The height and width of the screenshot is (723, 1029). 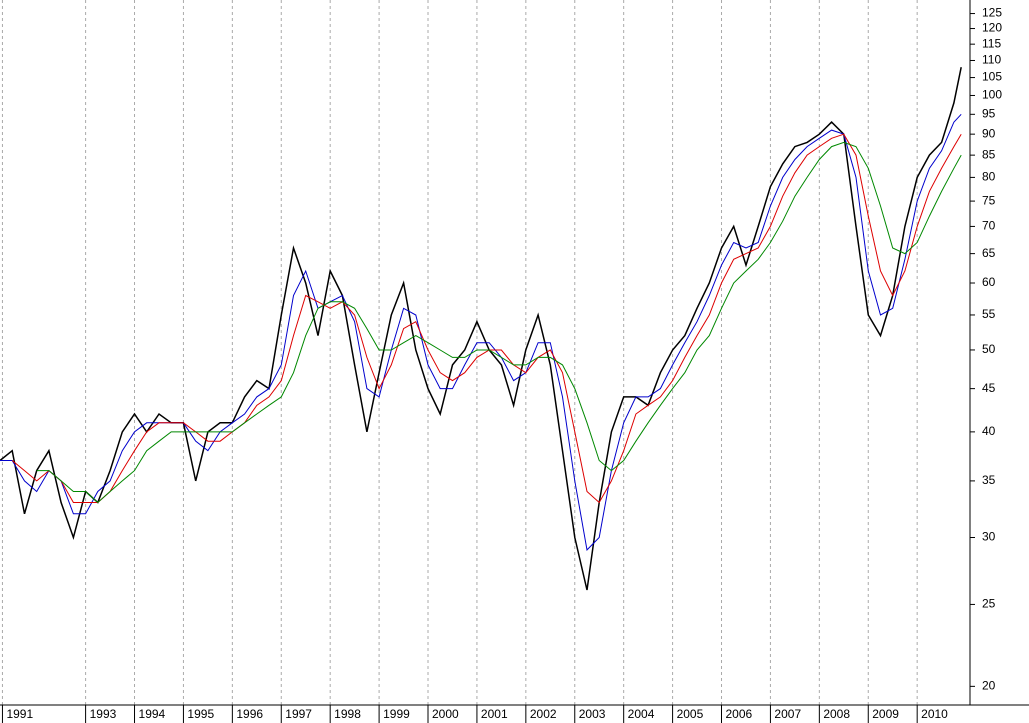 What do you see at coordinates (739, 714) in the screenshot?
I see `x-tick-label: 2006` at bounding box center [739, 714].